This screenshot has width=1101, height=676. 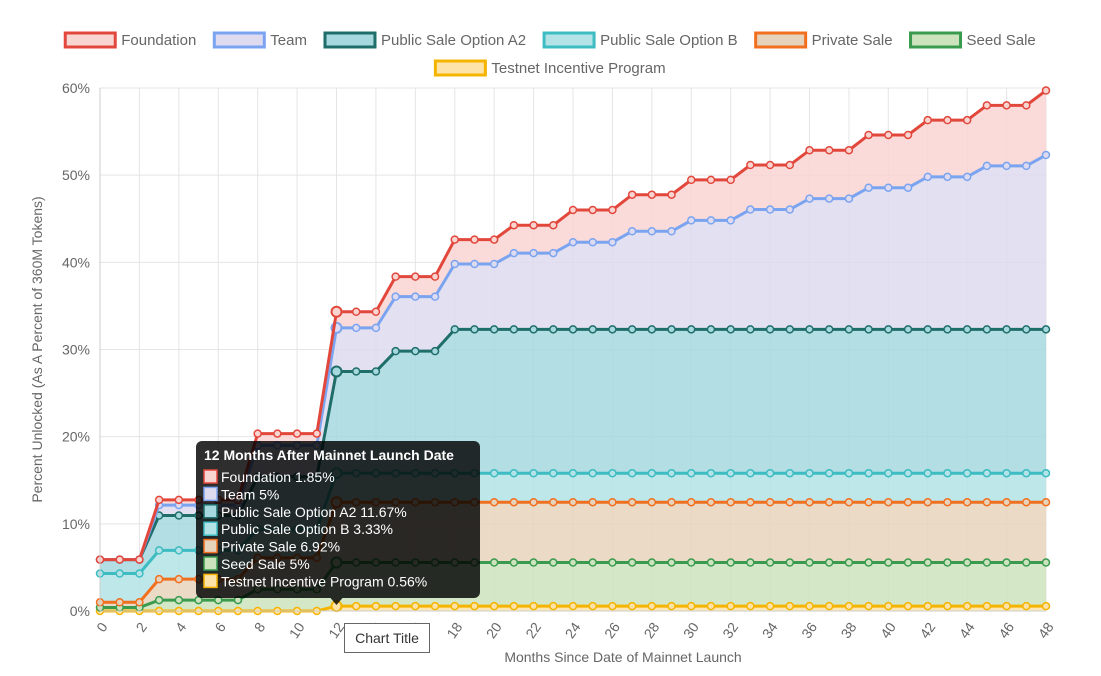 I want to click on x-tick-label: 6, so click(x=220, y=627).